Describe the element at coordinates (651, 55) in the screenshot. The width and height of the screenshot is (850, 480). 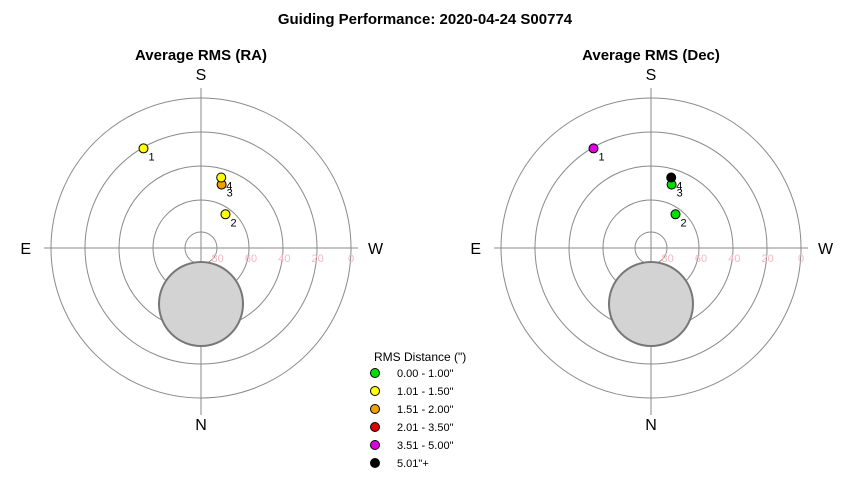
I see `plot-subtitle: Average RMS (Dec)` at that location.